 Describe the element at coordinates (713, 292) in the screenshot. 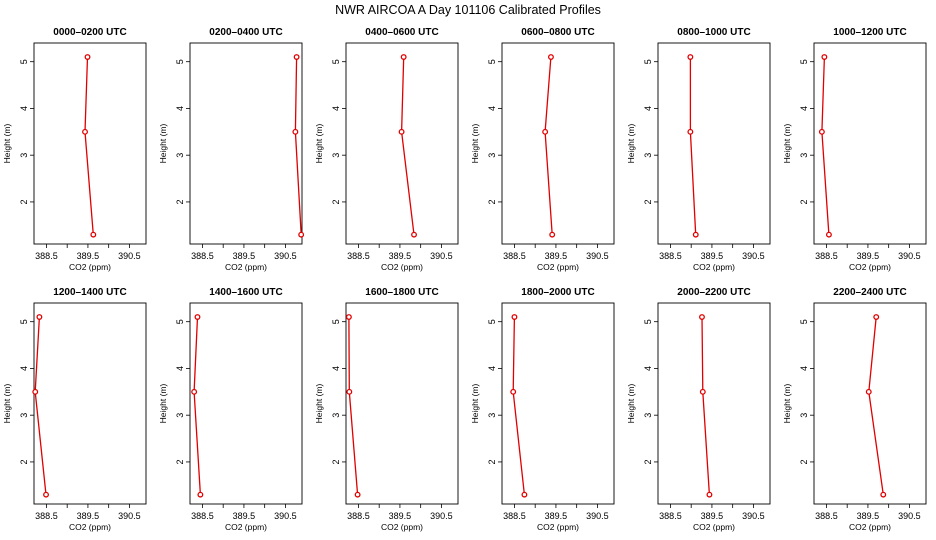

I see `panel-title: 2000–2200 UTC` at that location.